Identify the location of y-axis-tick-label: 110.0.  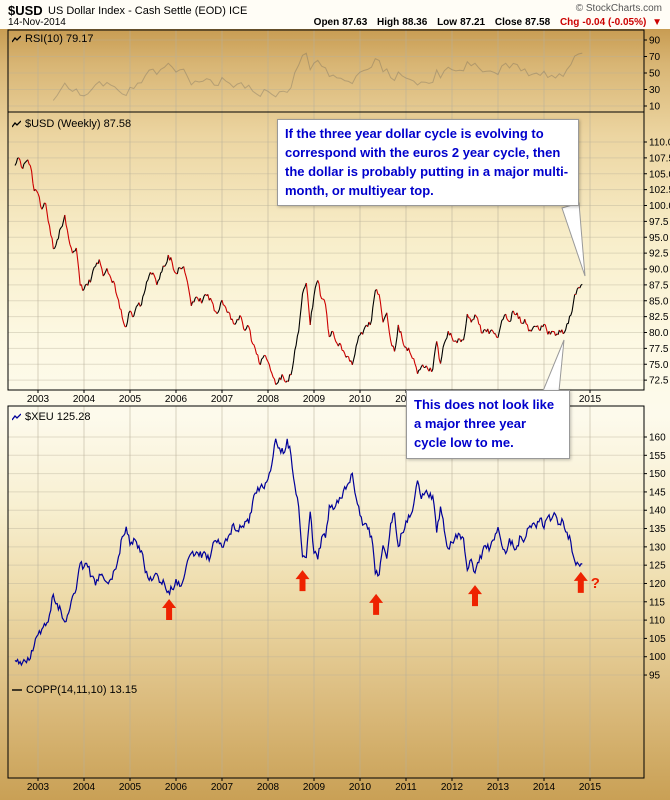
(659, 143).